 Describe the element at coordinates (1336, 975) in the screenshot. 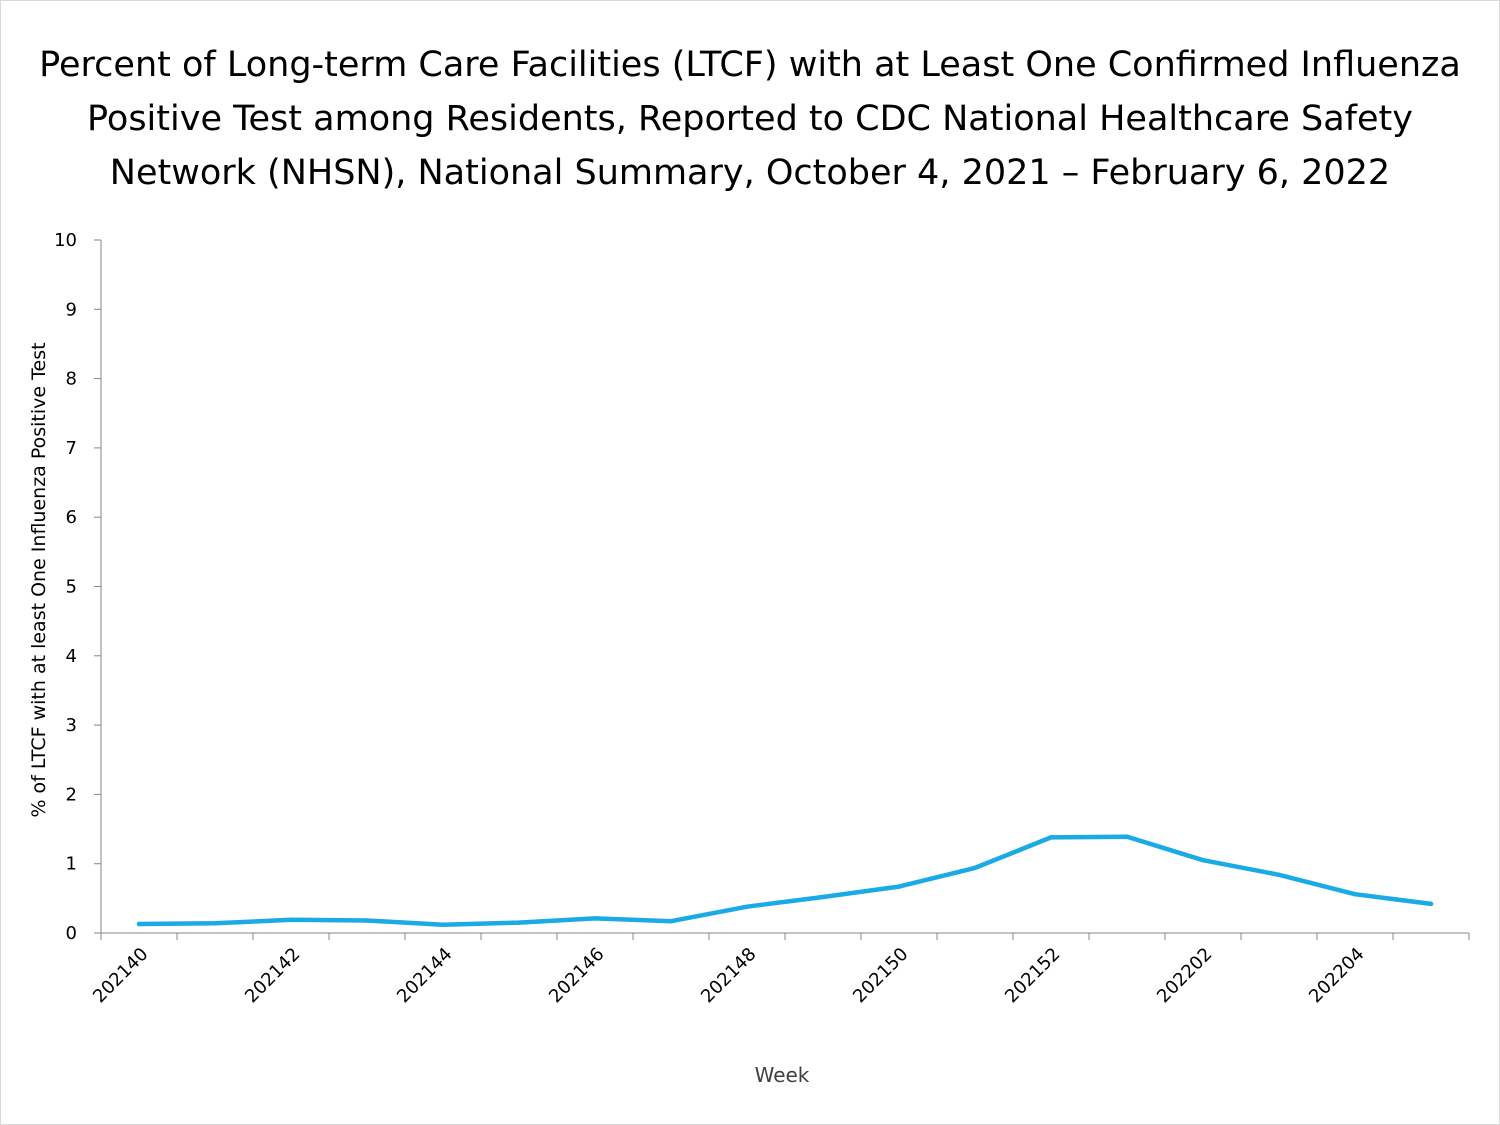

I see `x-tick-label: 202204` at that location.